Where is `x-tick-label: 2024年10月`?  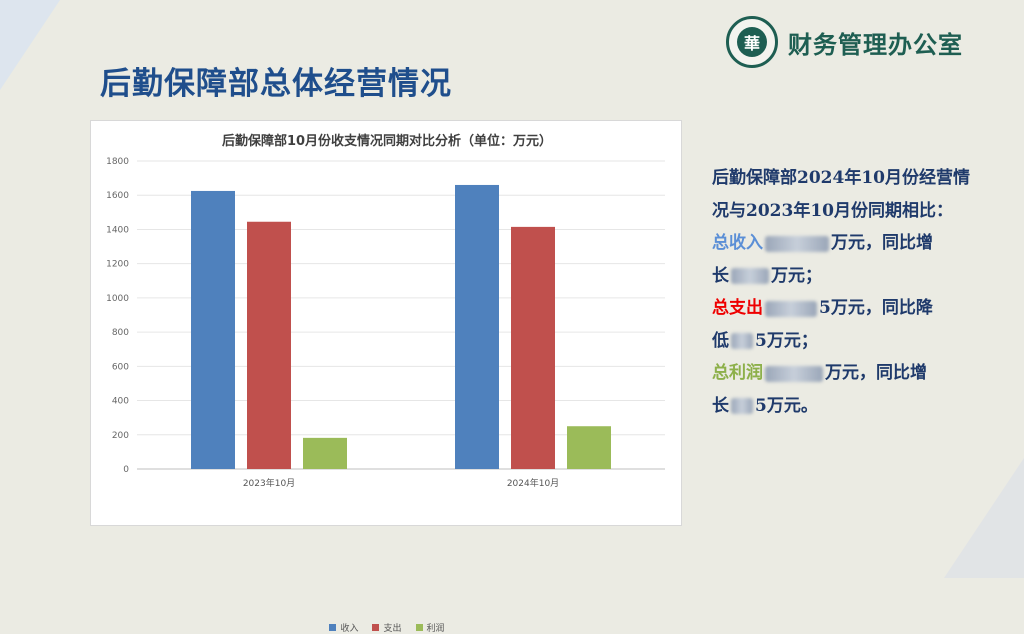 x-tick-label: 2024年10月 is located at coordinates (533, 483).